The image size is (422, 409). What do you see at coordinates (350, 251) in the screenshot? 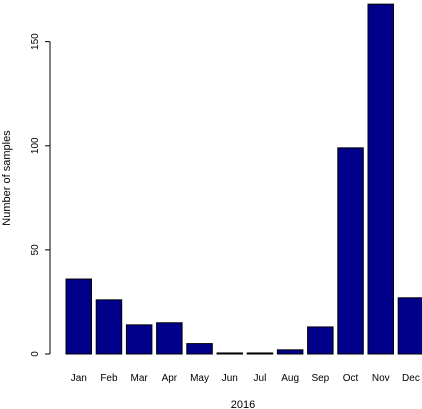
I see `bar-oct` at bounding box center [350, 251].